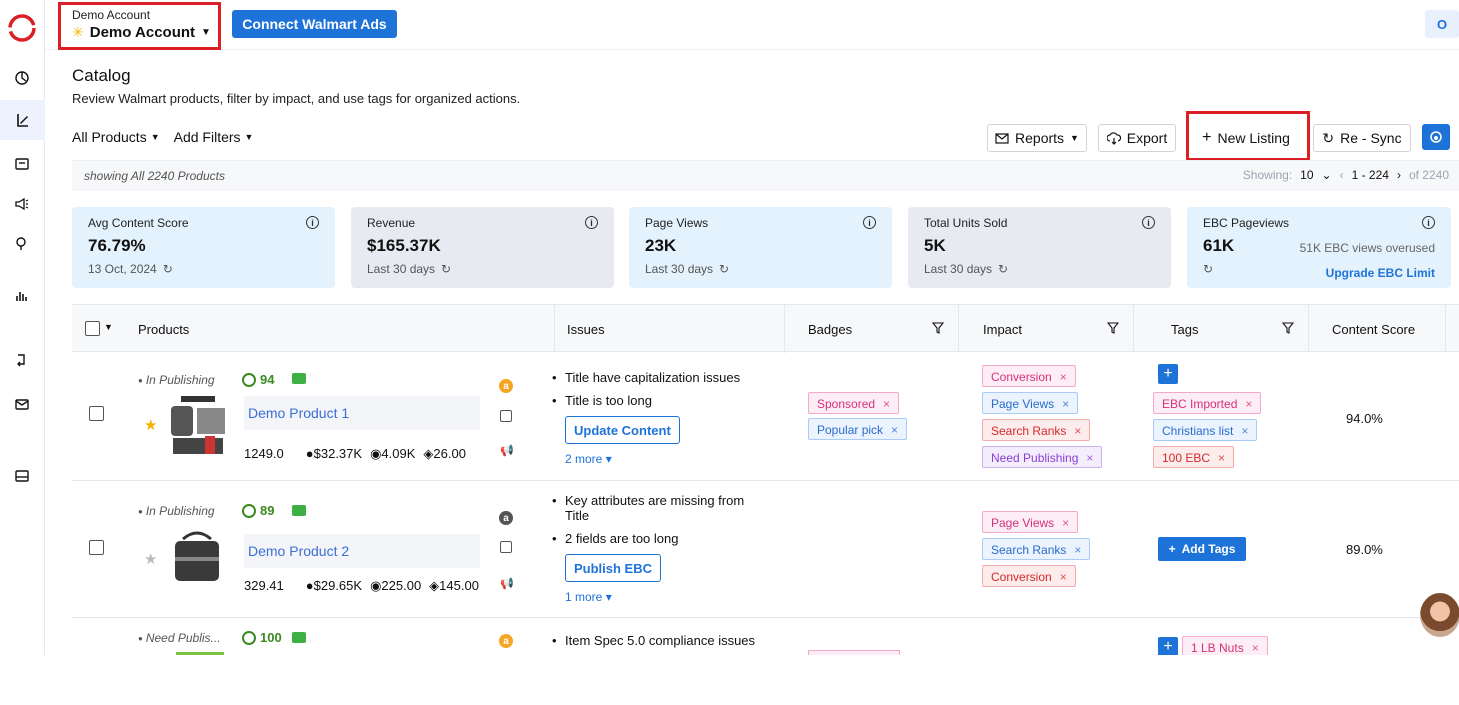 This screenshot has width=1459, height=705. Describe the element at coordinates (588, 459) in the screenshot. I see `more-issues-link: 2 more ▾` at that location.